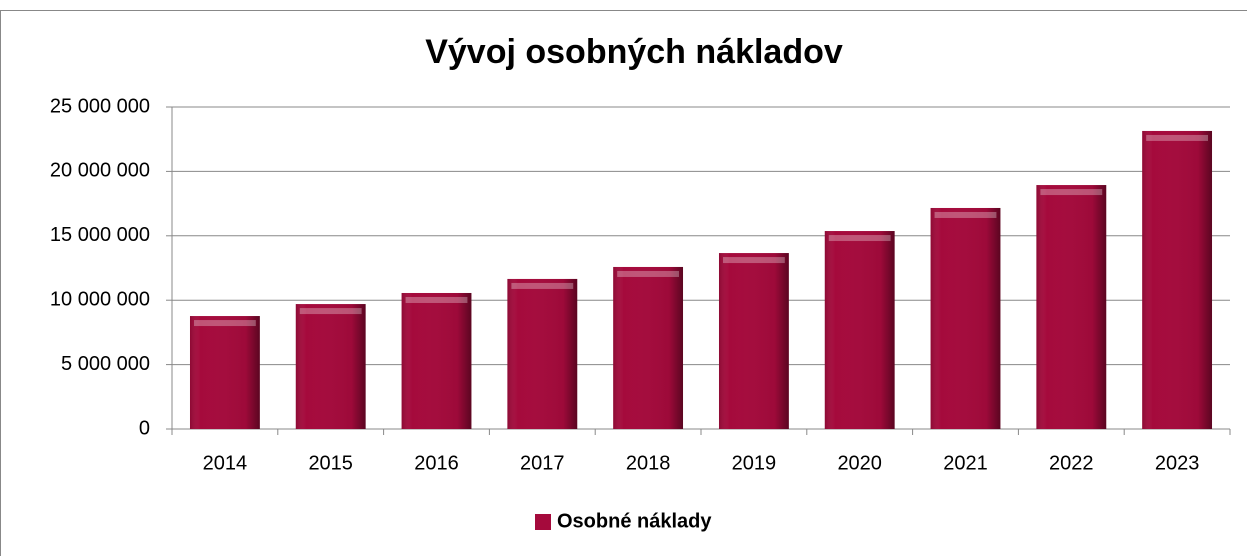  What do you see at coordinates (436, 463) in the screenshot?
I see `x-tick-label: 2016` at bounding box center [436, 463].